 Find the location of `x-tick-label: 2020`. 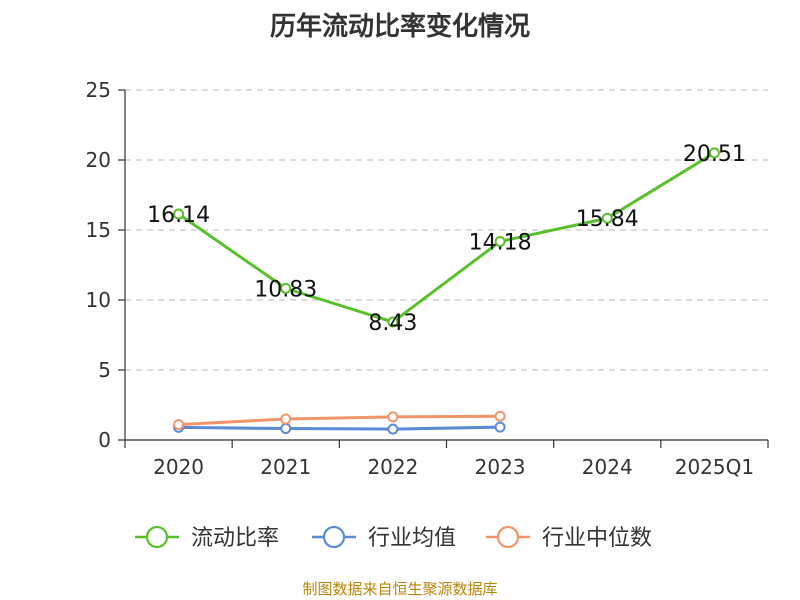

x-tick-label: 2020 is located at coordinates (178, 467).